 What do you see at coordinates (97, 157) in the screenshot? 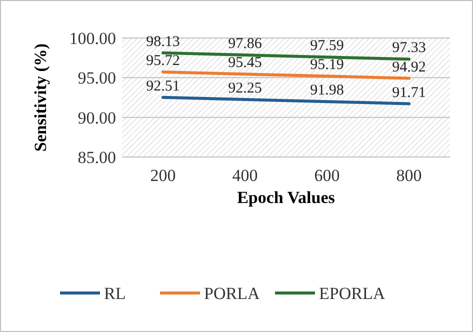
I see `y-tick-label: 85.00` at bounding box center [97, 157].